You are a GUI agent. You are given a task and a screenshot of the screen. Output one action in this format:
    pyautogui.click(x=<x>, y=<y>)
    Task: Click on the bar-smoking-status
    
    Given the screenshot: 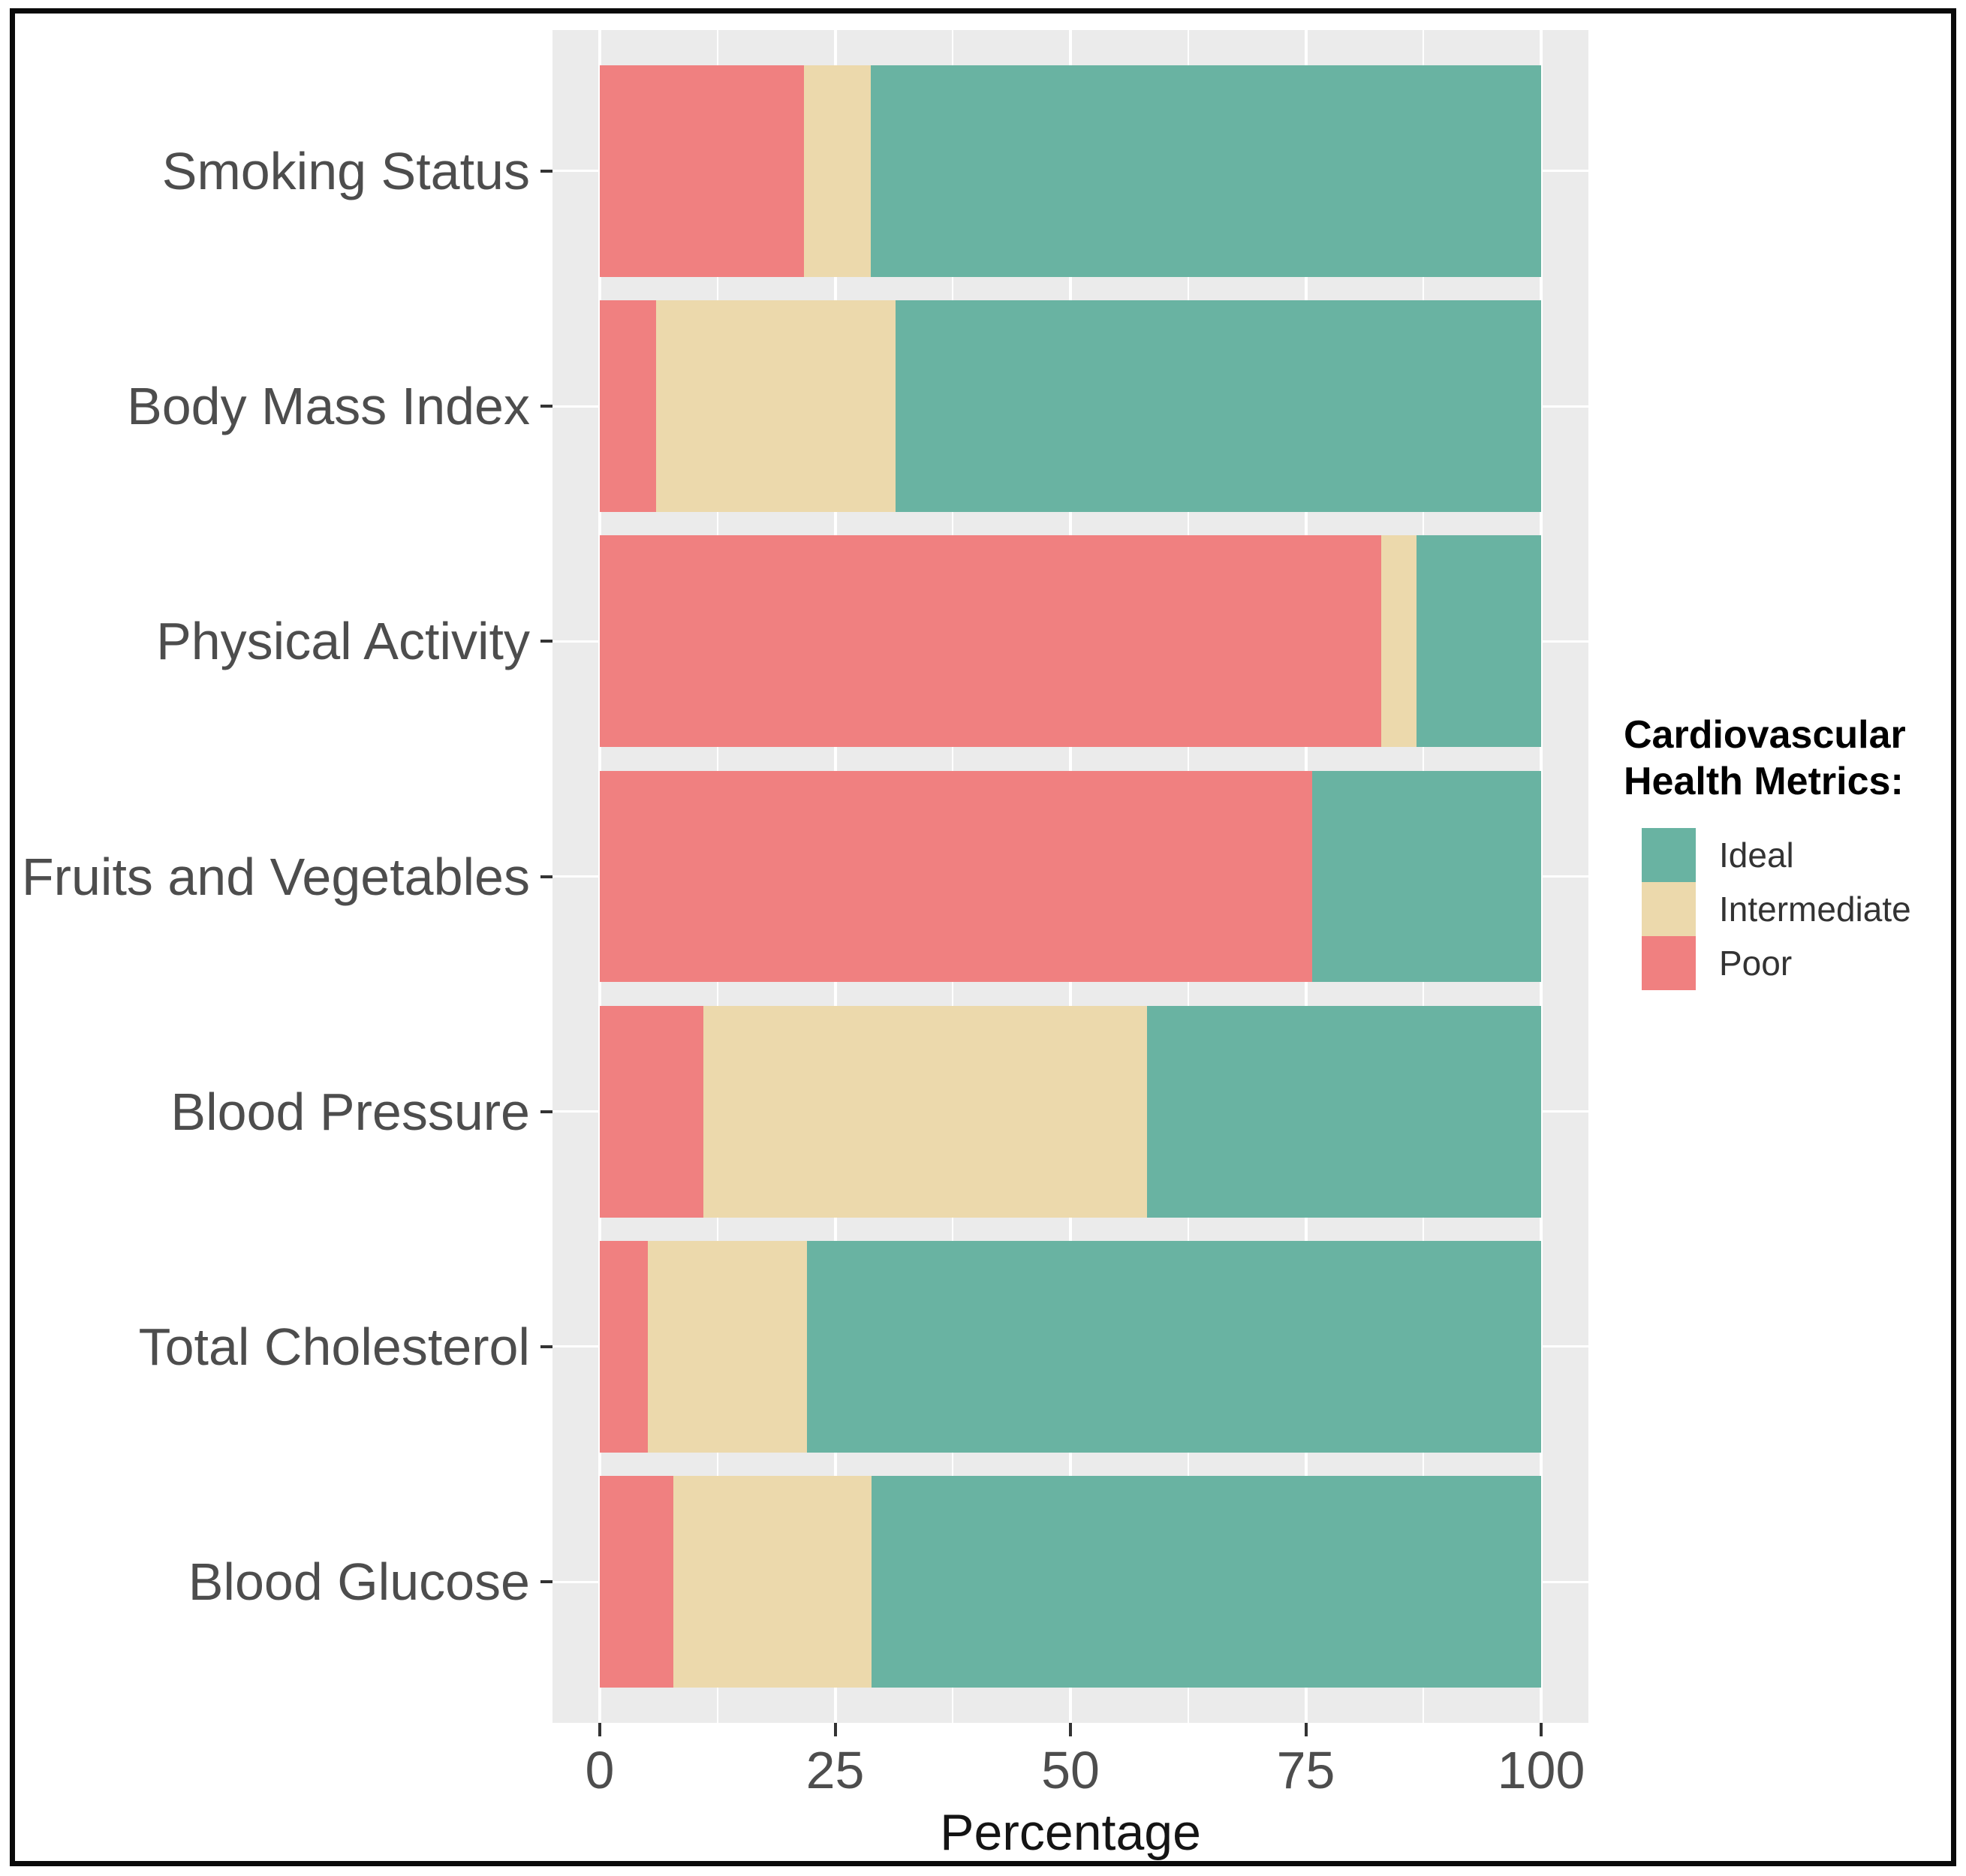 What is the action you would take?
    pyautogui.click(x=1070, y=171)
    